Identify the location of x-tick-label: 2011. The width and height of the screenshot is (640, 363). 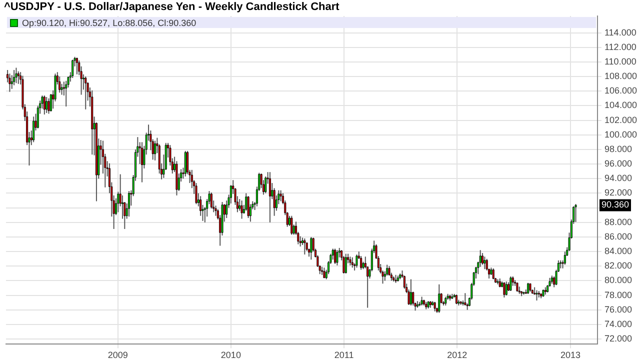
(344, 355).